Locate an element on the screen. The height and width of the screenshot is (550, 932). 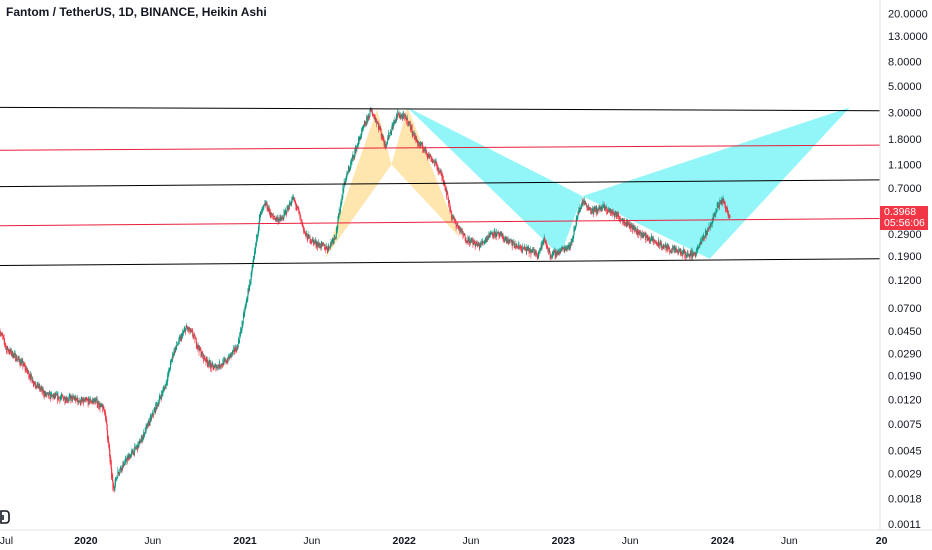
time-tick-label: Jul is located at coordinates (6, 541).